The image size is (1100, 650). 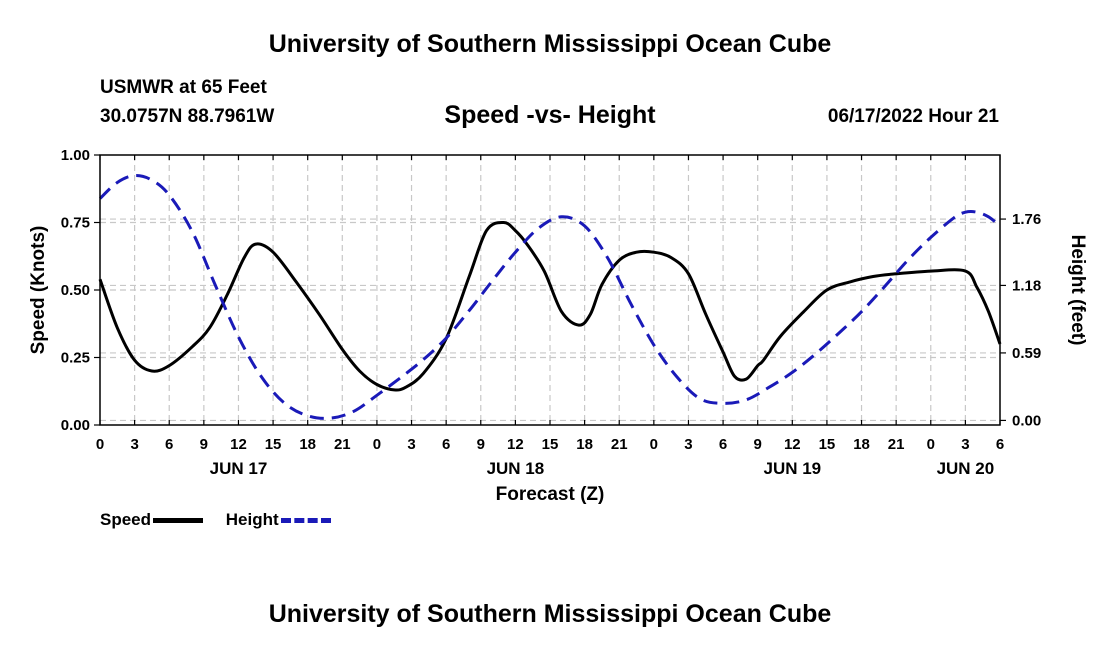 What do you see at coordinates (126, 519) in the screenshot?
I see `legend-speed-label: Speed` at bounding box center [126, 519].